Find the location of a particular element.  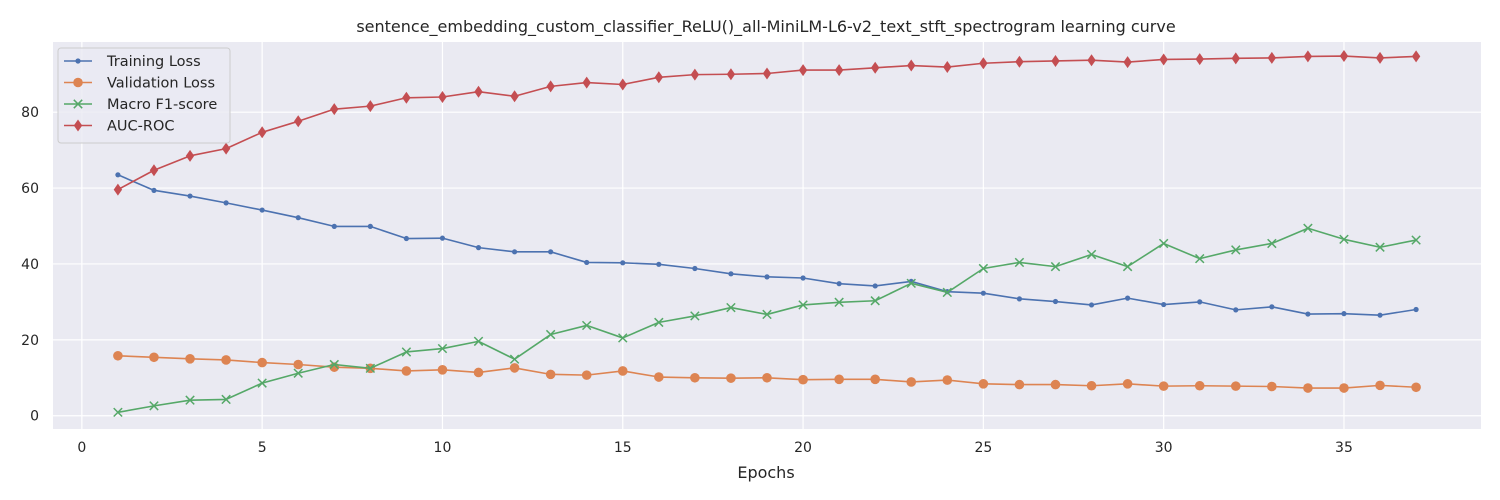

legend-box is located at coordinates (144, 95).